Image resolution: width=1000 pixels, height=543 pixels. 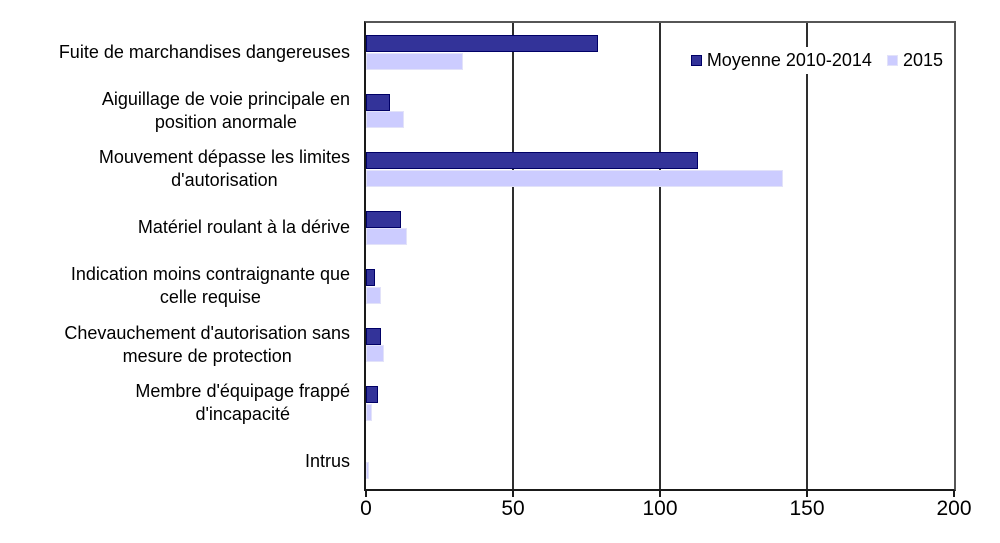 What do you see at coordinates (807, 508) in the screenshot?
I see `x-axis-tick-label: 150` at bounding box center [807, 508].